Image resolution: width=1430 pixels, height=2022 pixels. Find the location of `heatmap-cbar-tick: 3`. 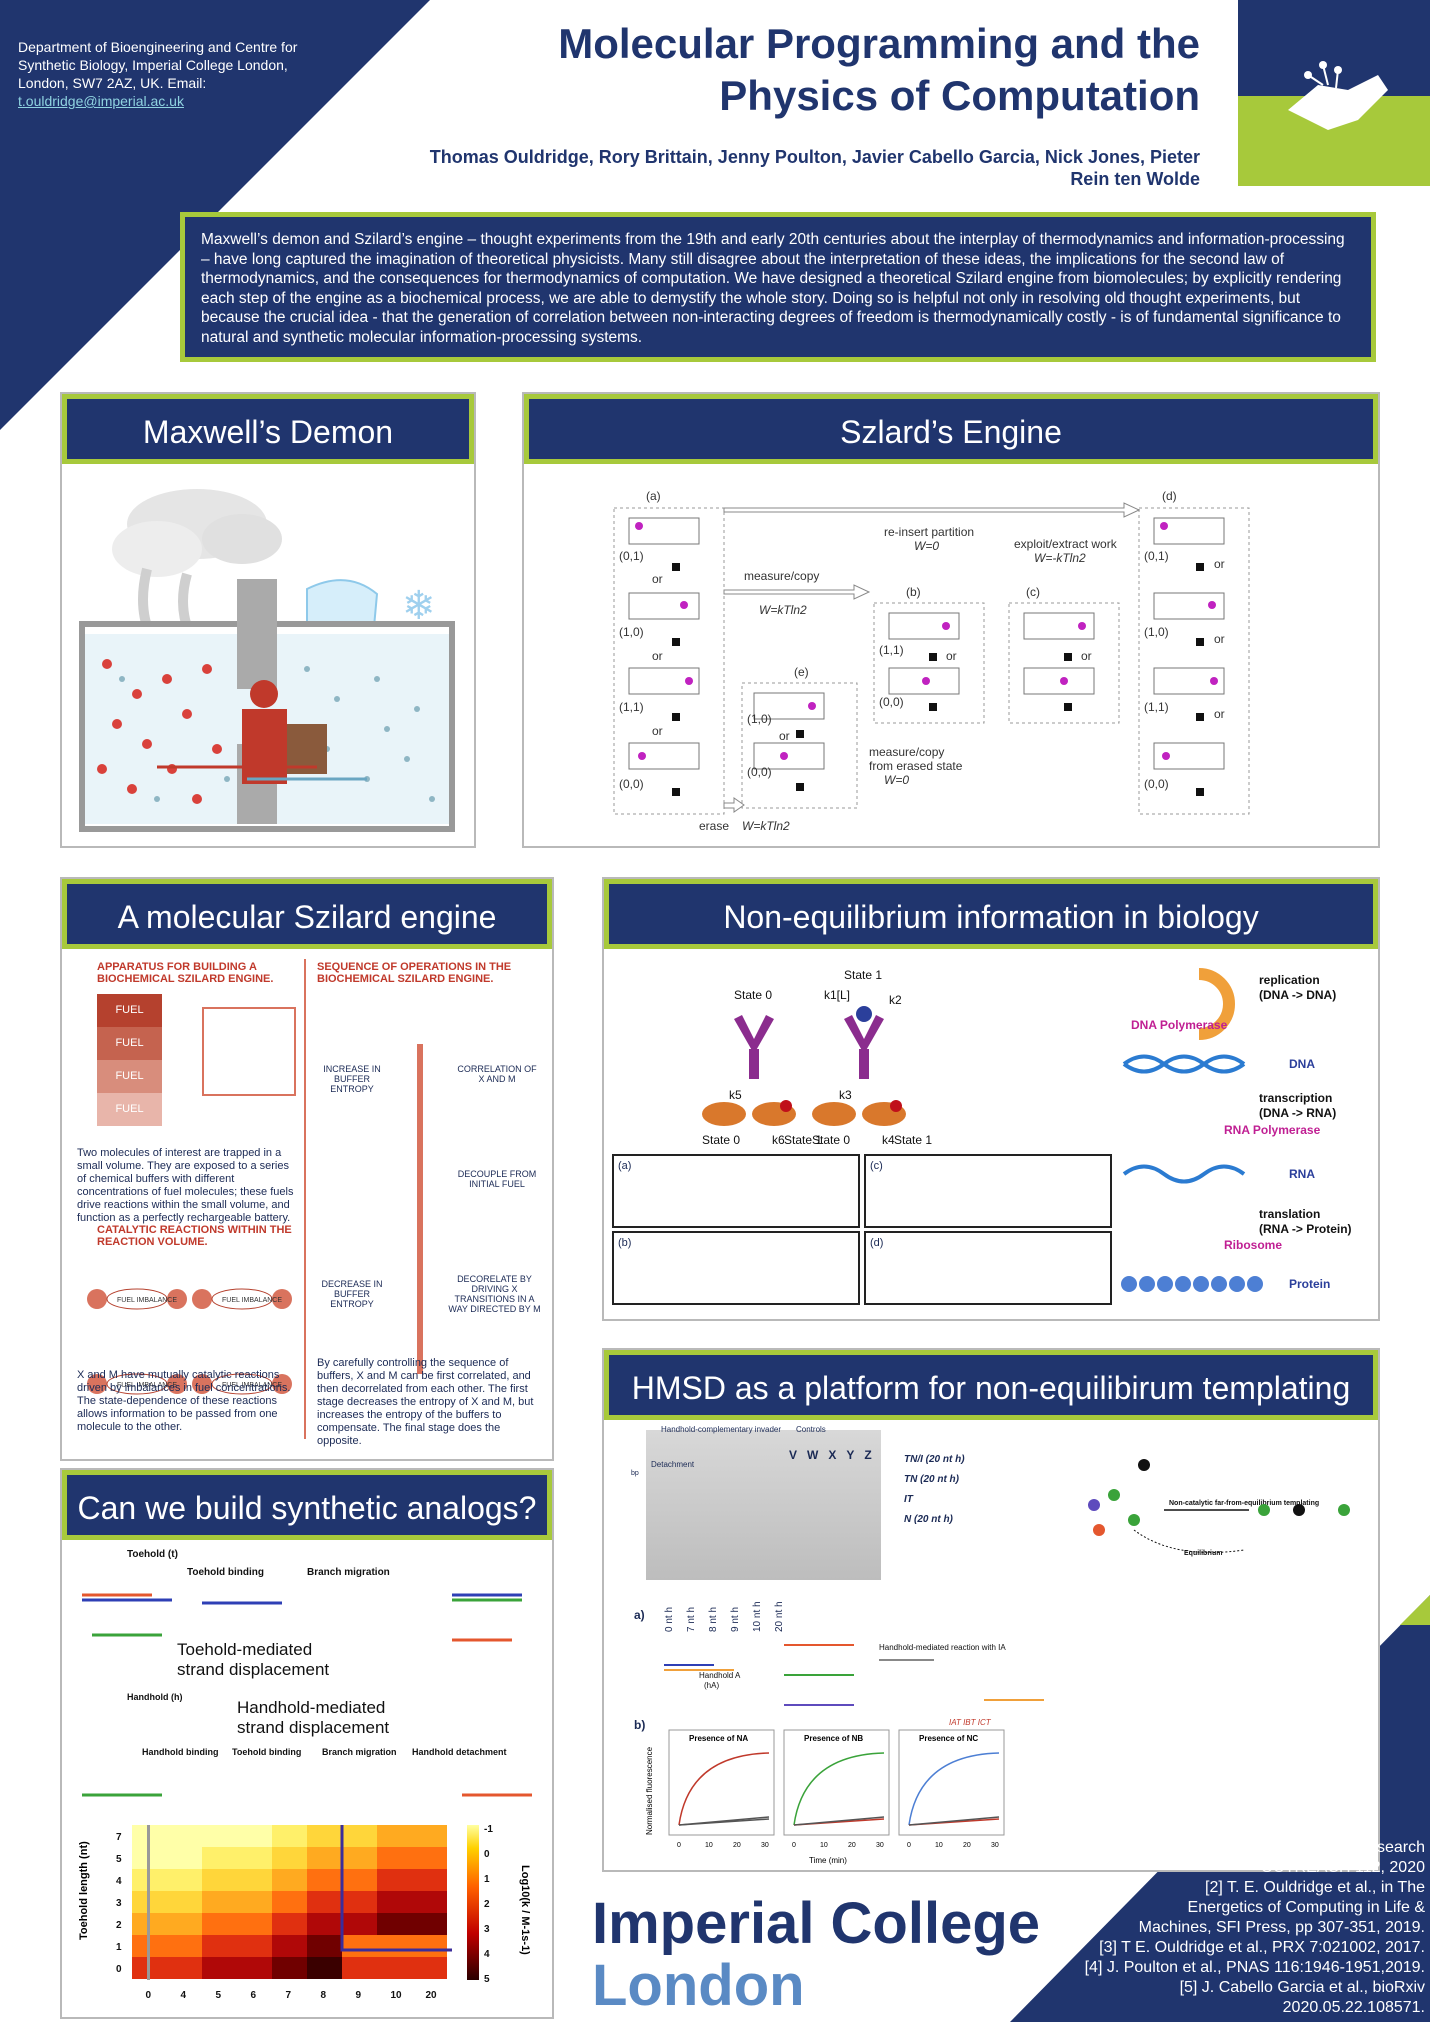

heatmap-cbar-tick: 3 is located at coordinates (487, 1929).